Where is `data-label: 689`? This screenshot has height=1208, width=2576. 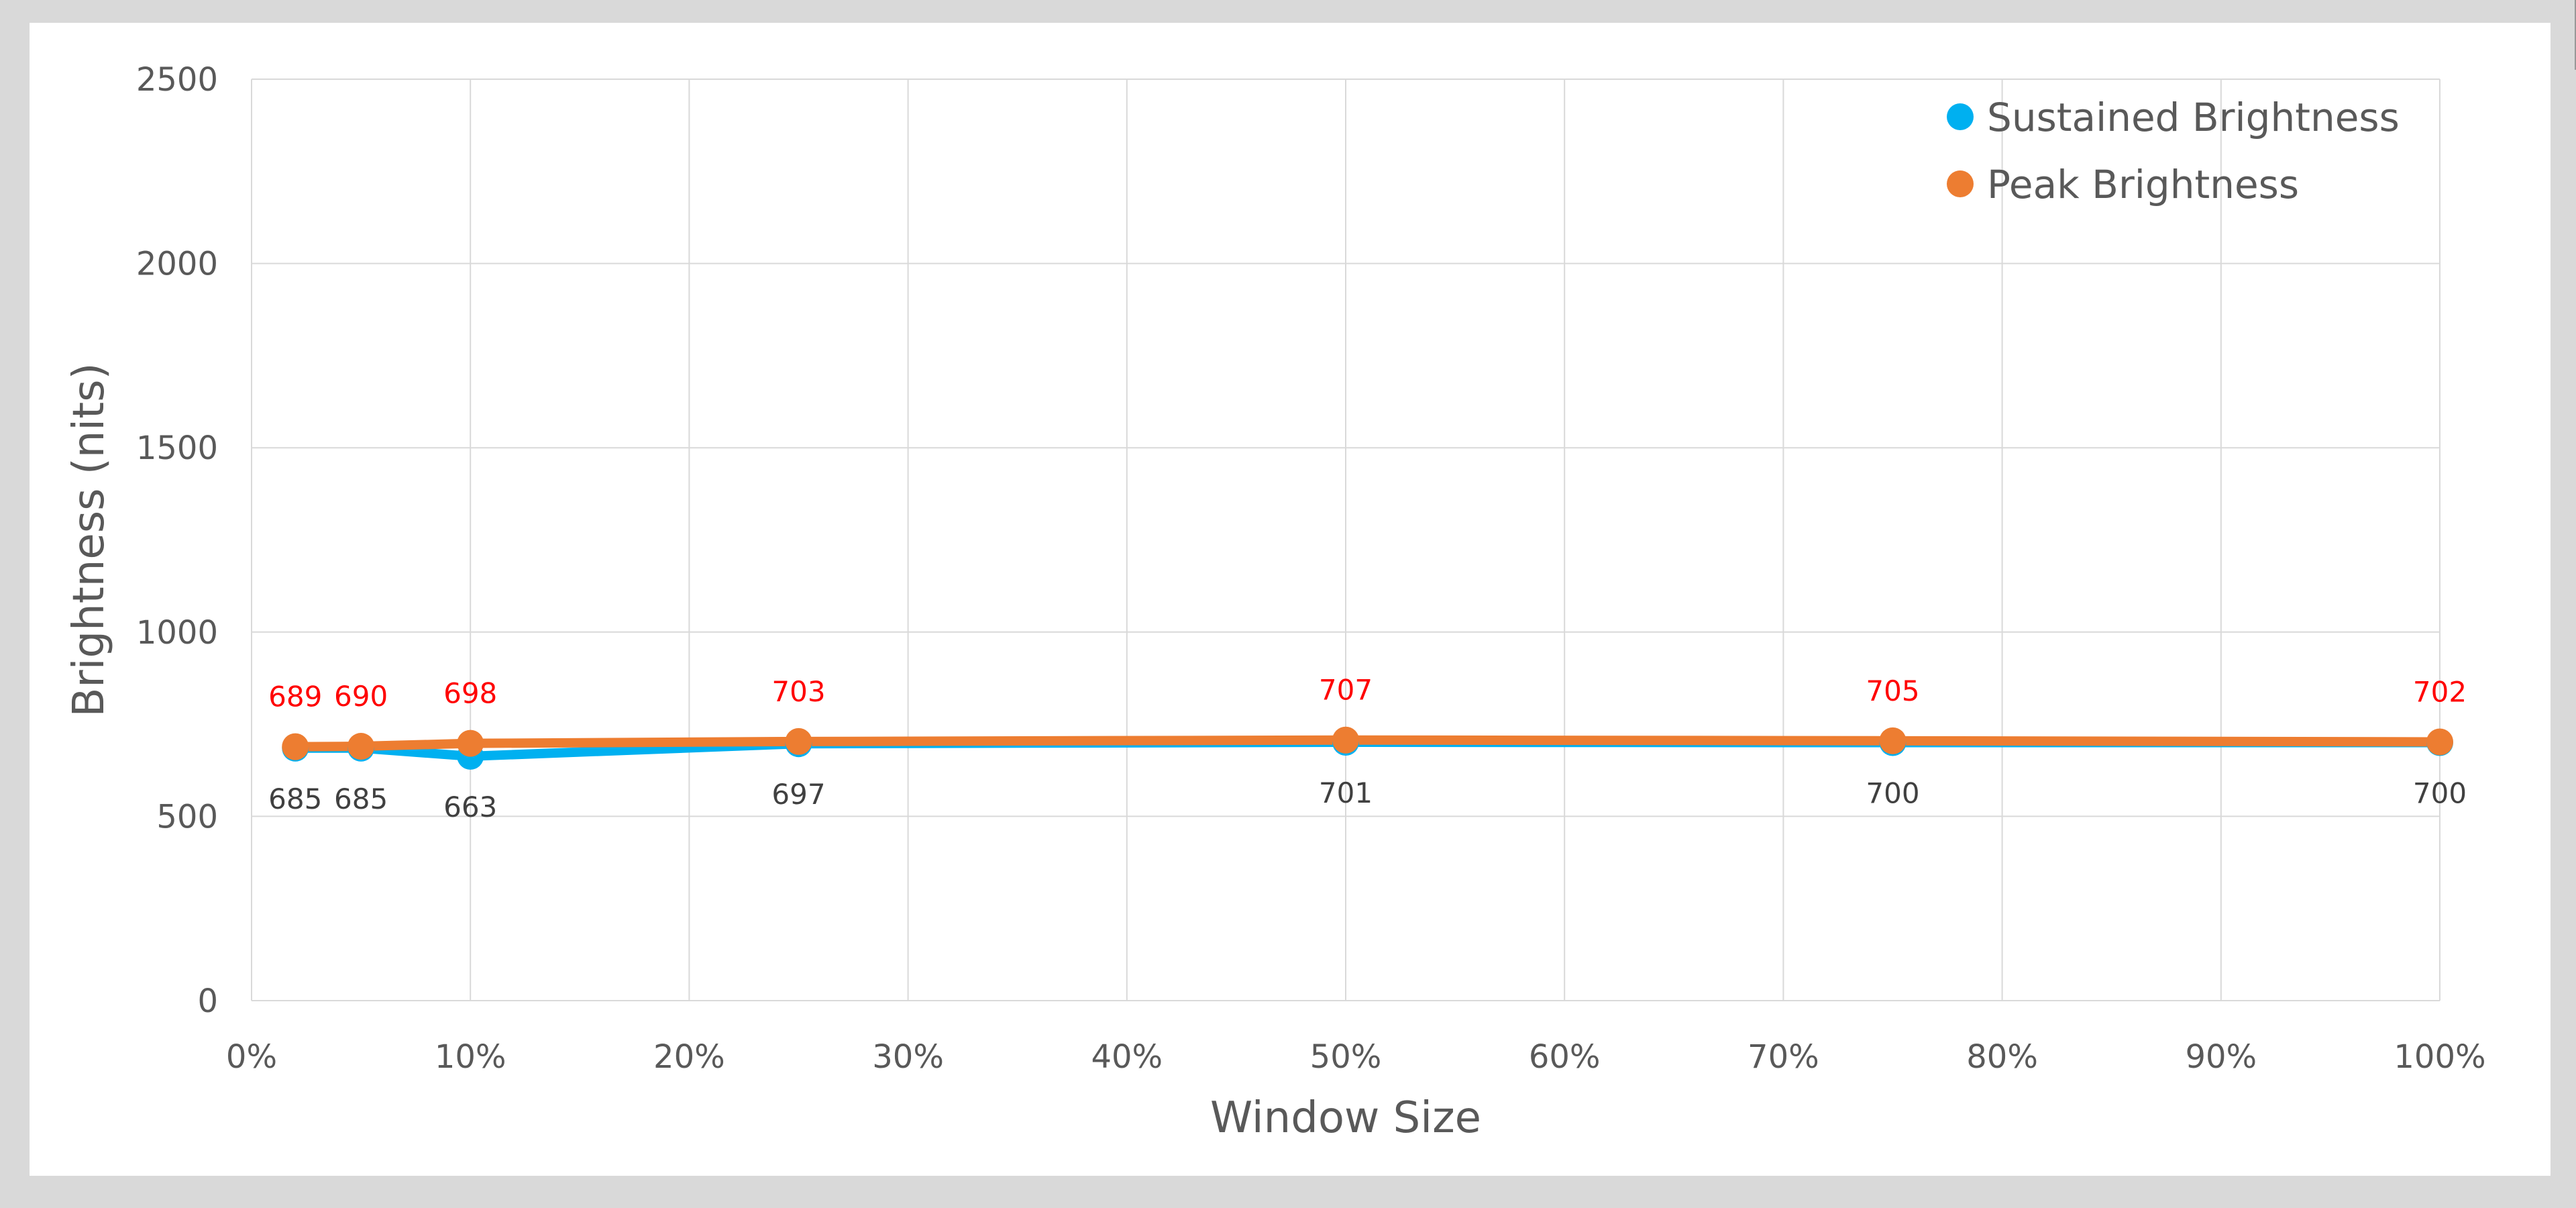
data-label: 689 is located at coordinates (295, 697).